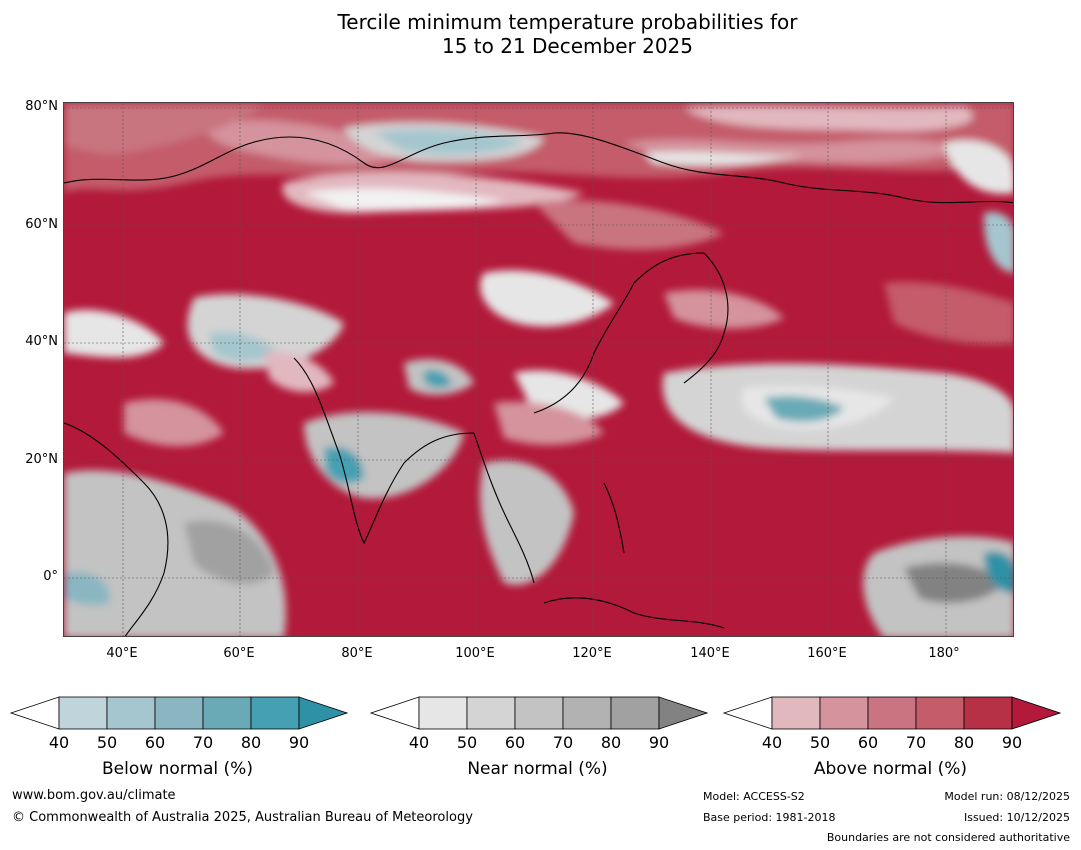 Image resolution: width=1081 pixels, height=850 pixels. Describe the element at coordinates (155, 742) in the screenshot. I see `below-normal-colorbar-tick: 60` at that location.